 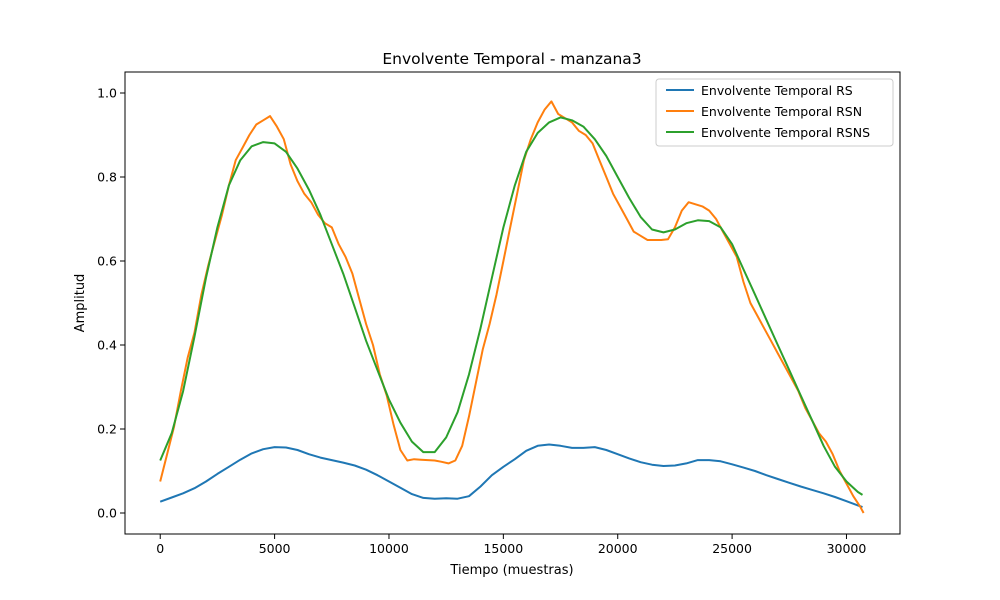 What do you see at coordinates (107, 345) in the screenshot?
I see `y-tick-label: 0.4` at bounding box center [107, 345].